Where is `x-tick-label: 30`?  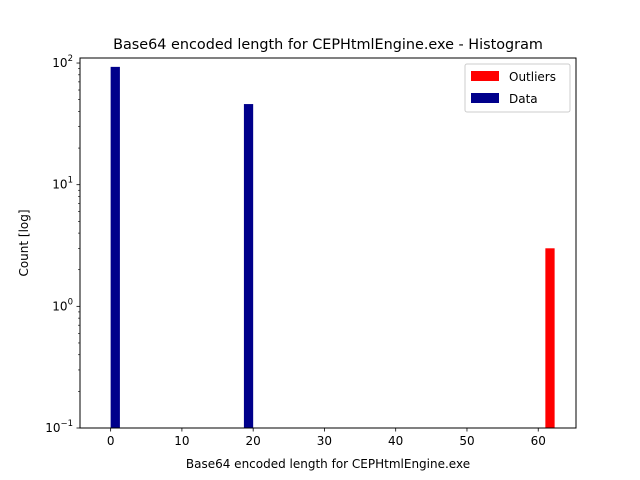
x-tick-label: 30 is located at coordinates (324, 441).